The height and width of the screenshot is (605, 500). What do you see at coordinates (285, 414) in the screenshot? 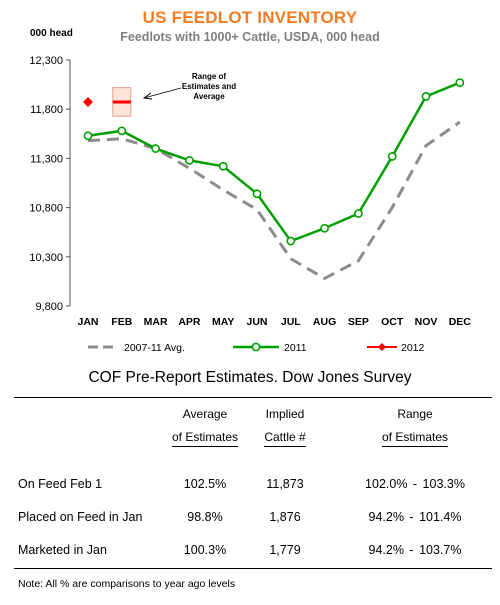
I see `header-implied-line1: Implied` at bounding box center [285, 414].